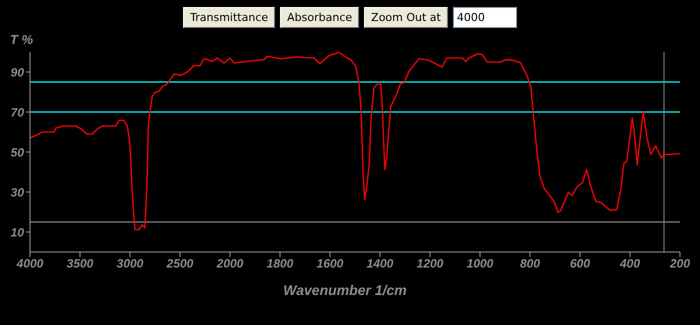  What do you see at coordinates (80, 263) in the screenshot?
I see `x-tick-label: 3500` at bounding box center [80, 263].